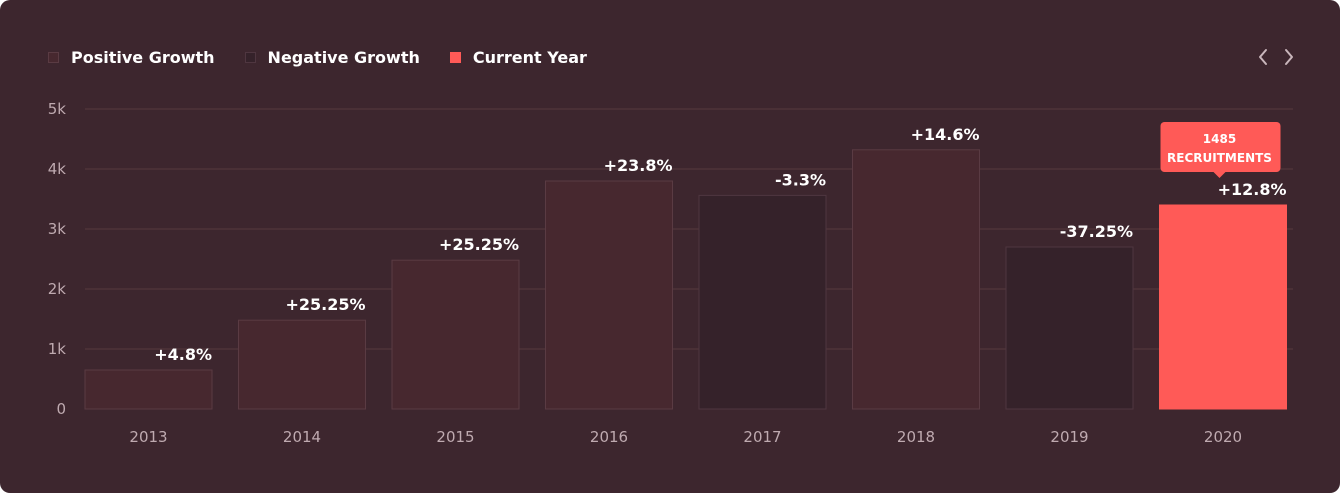  I want to click on bar-2013, so click(148, 389).